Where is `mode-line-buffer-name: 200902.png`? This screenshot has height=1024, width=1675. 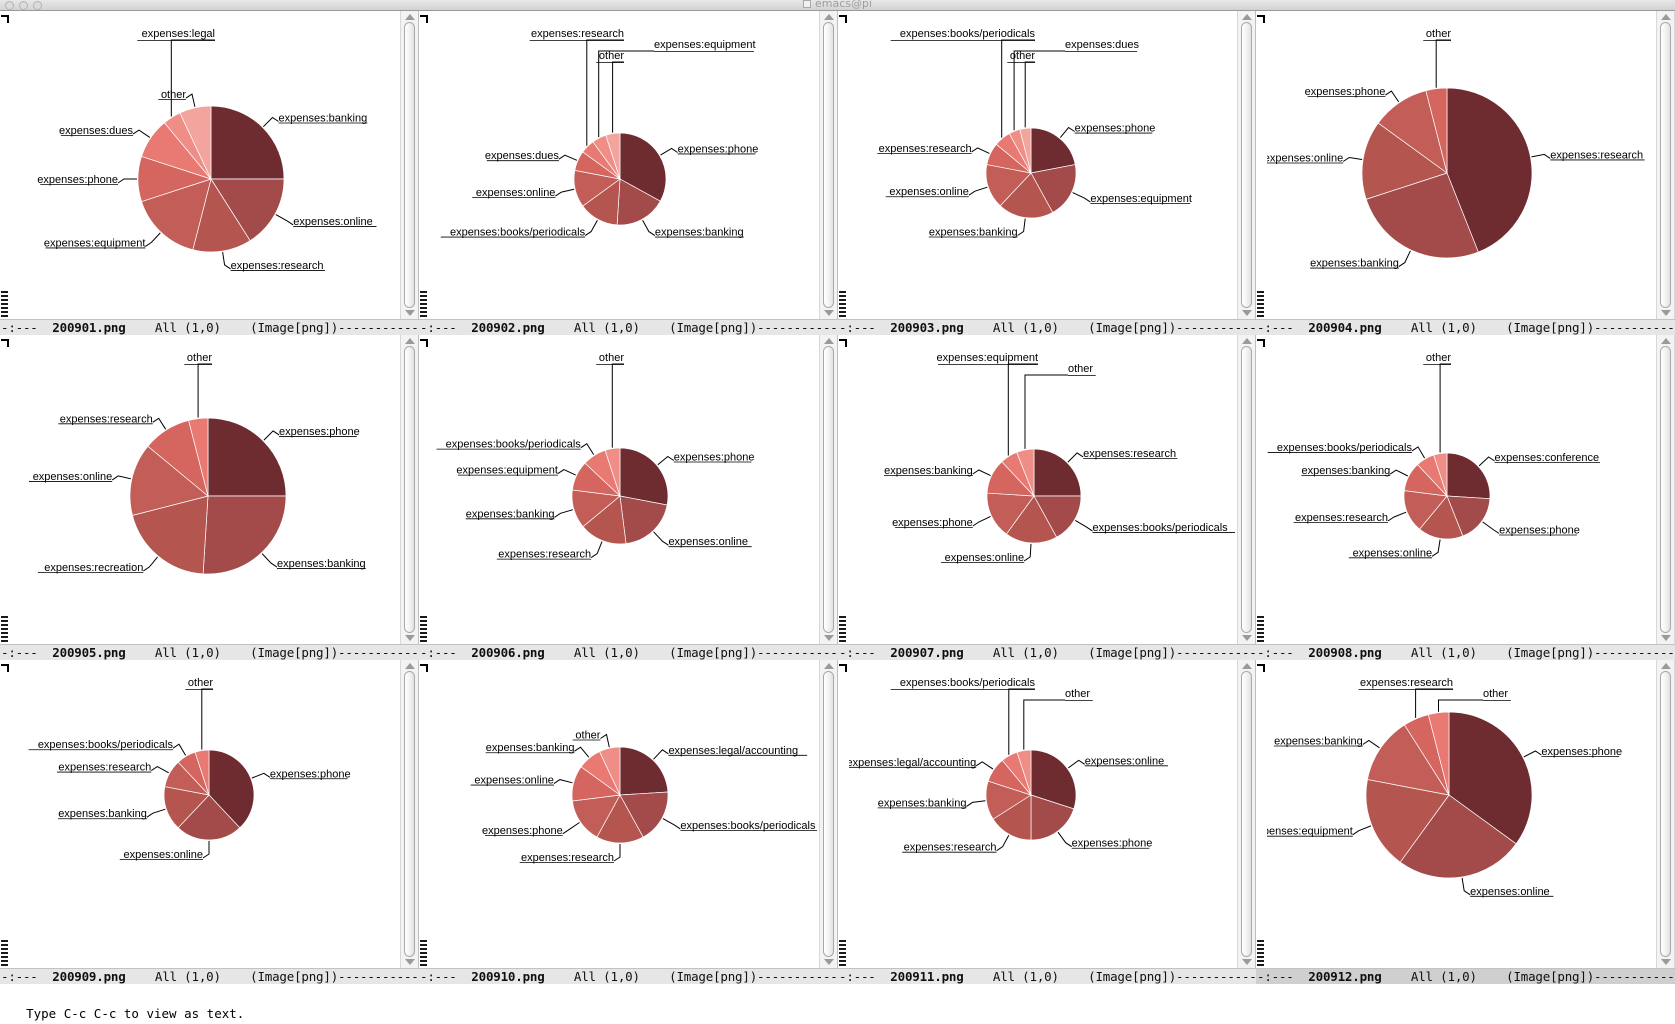
mode-line-buffer-name: 200902.png is located at coordinates (507, 327).